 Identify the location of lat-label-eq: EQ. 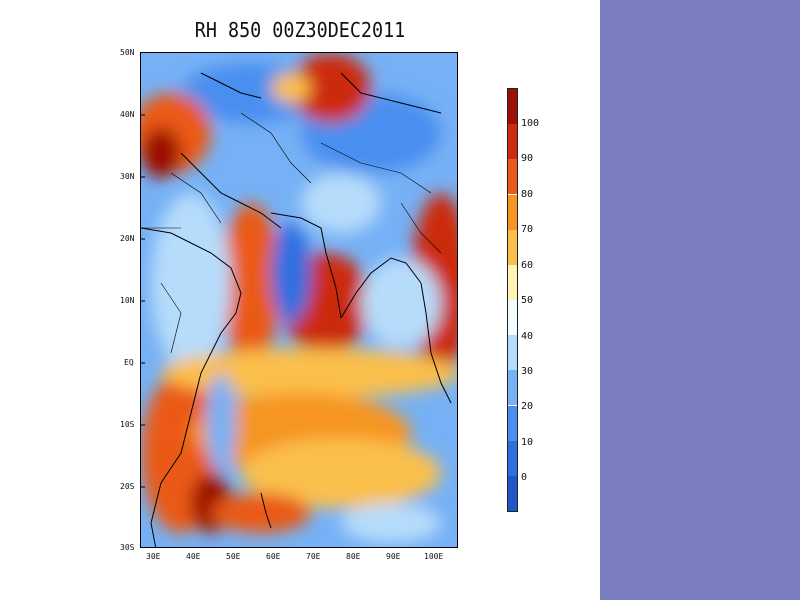
(129, 362).